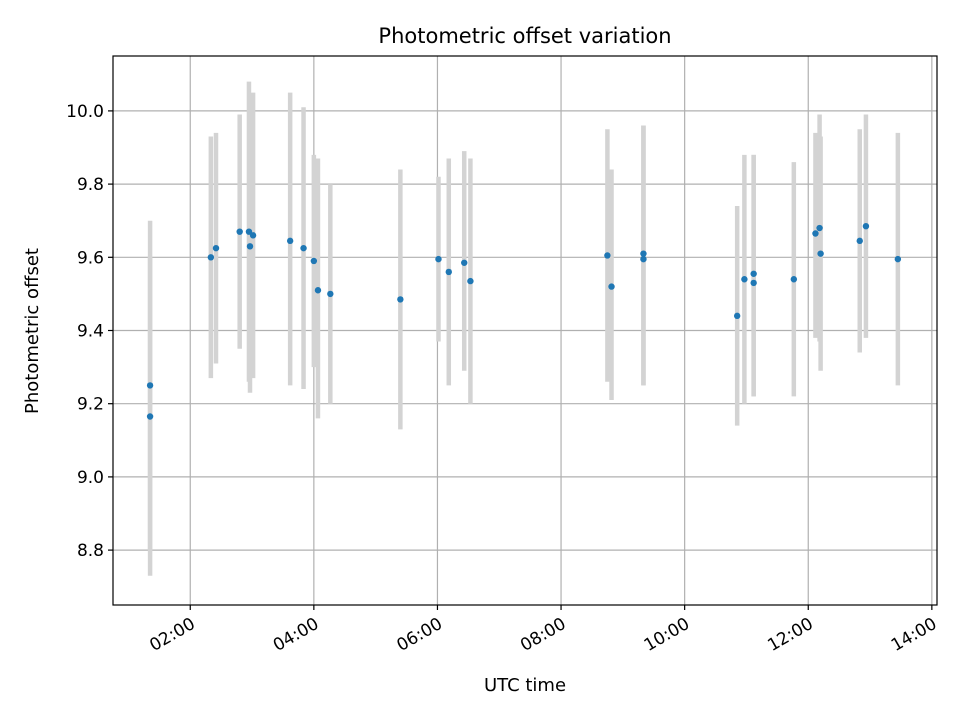  I want to click on y-tick-label: 9.4, so click(90, 332).